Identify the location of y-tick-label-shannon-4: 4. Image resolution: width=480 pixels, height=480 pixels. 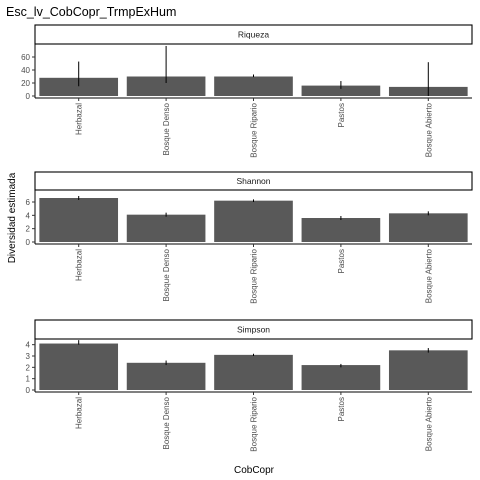
(28, 215).